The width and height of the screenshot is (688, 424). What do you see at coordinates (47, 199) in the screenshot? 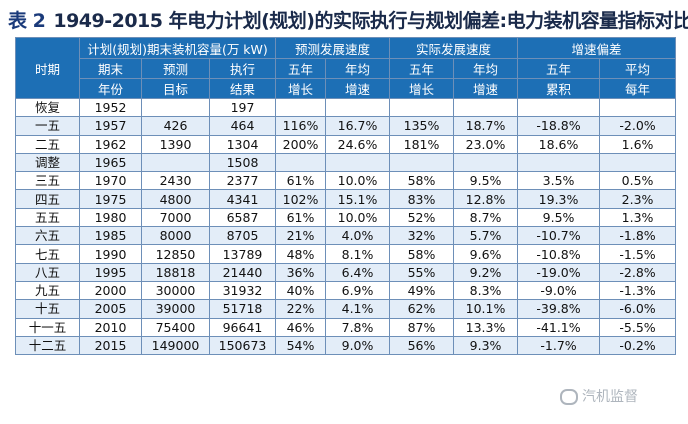
I see `cell-period: 四五` at bounding box center [47, 199].